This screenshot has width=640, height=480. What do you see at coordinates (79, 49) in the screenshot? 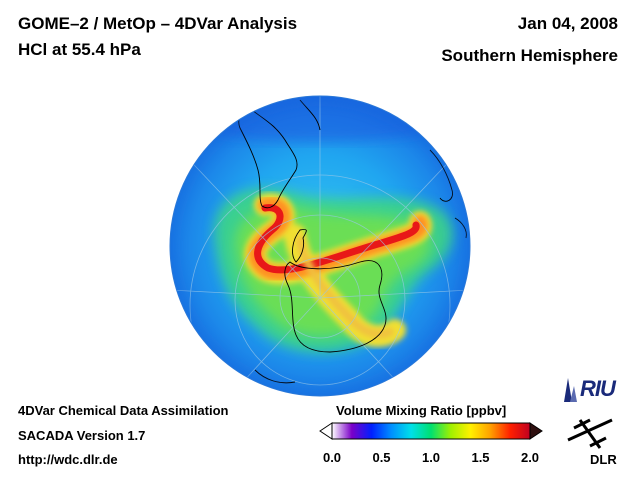
I see `title-line-2: HCl at 55.4 hPa` at bounding box center [79, 49].